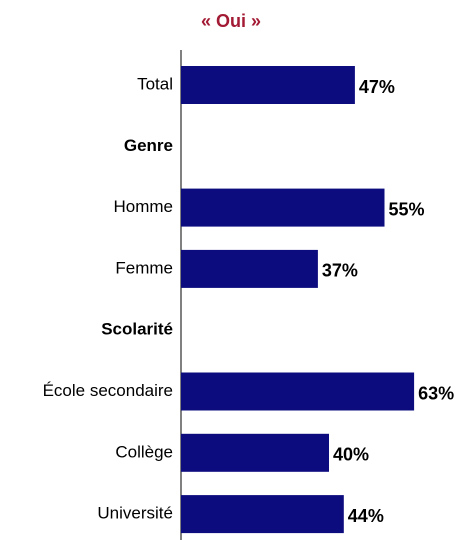 Image resolution: width=469 pixels, height=540 pixels. Describe the element at coordinates (366, 516) in the screenshot. I see `value-label: 44%` at that location.